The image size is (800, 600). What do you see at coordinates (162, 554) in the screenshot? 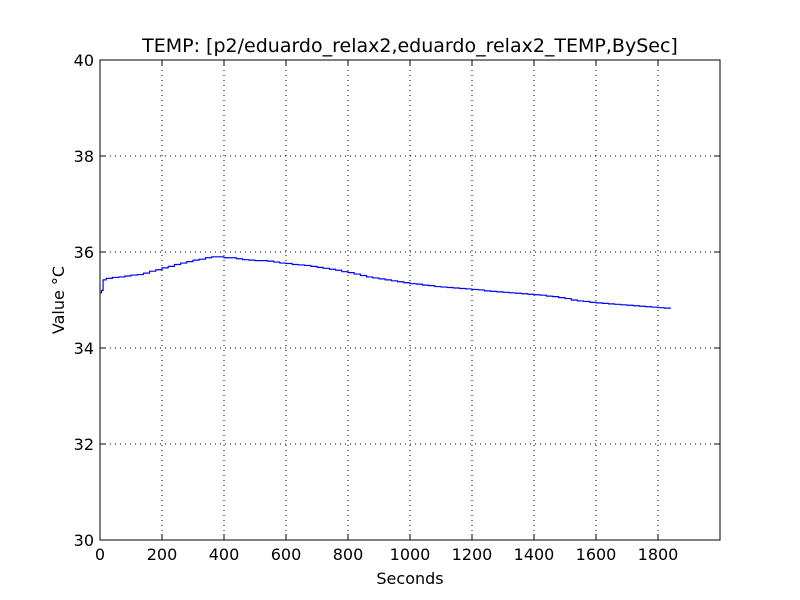
I see `x-tick-label: 200` at bounding box center [162, 554].